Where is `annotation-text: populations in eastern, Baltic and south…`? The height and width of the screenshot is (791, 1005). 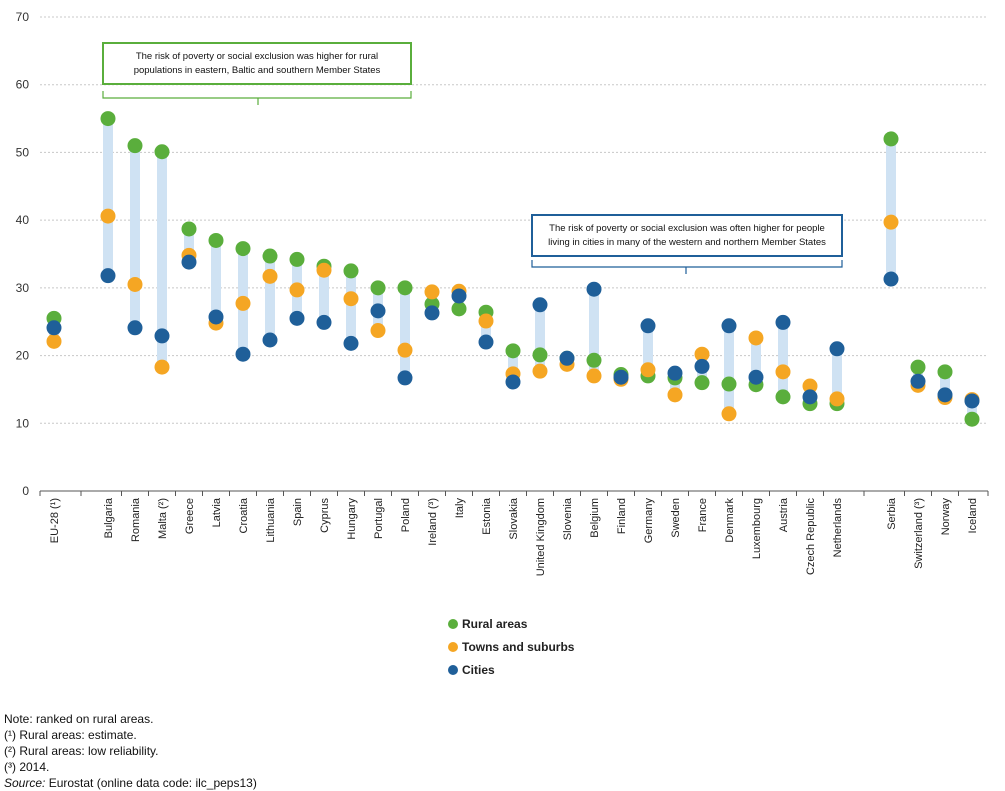
annotation-text: populations in eastern, Baltic and south… is located at coordinates (257, 70).